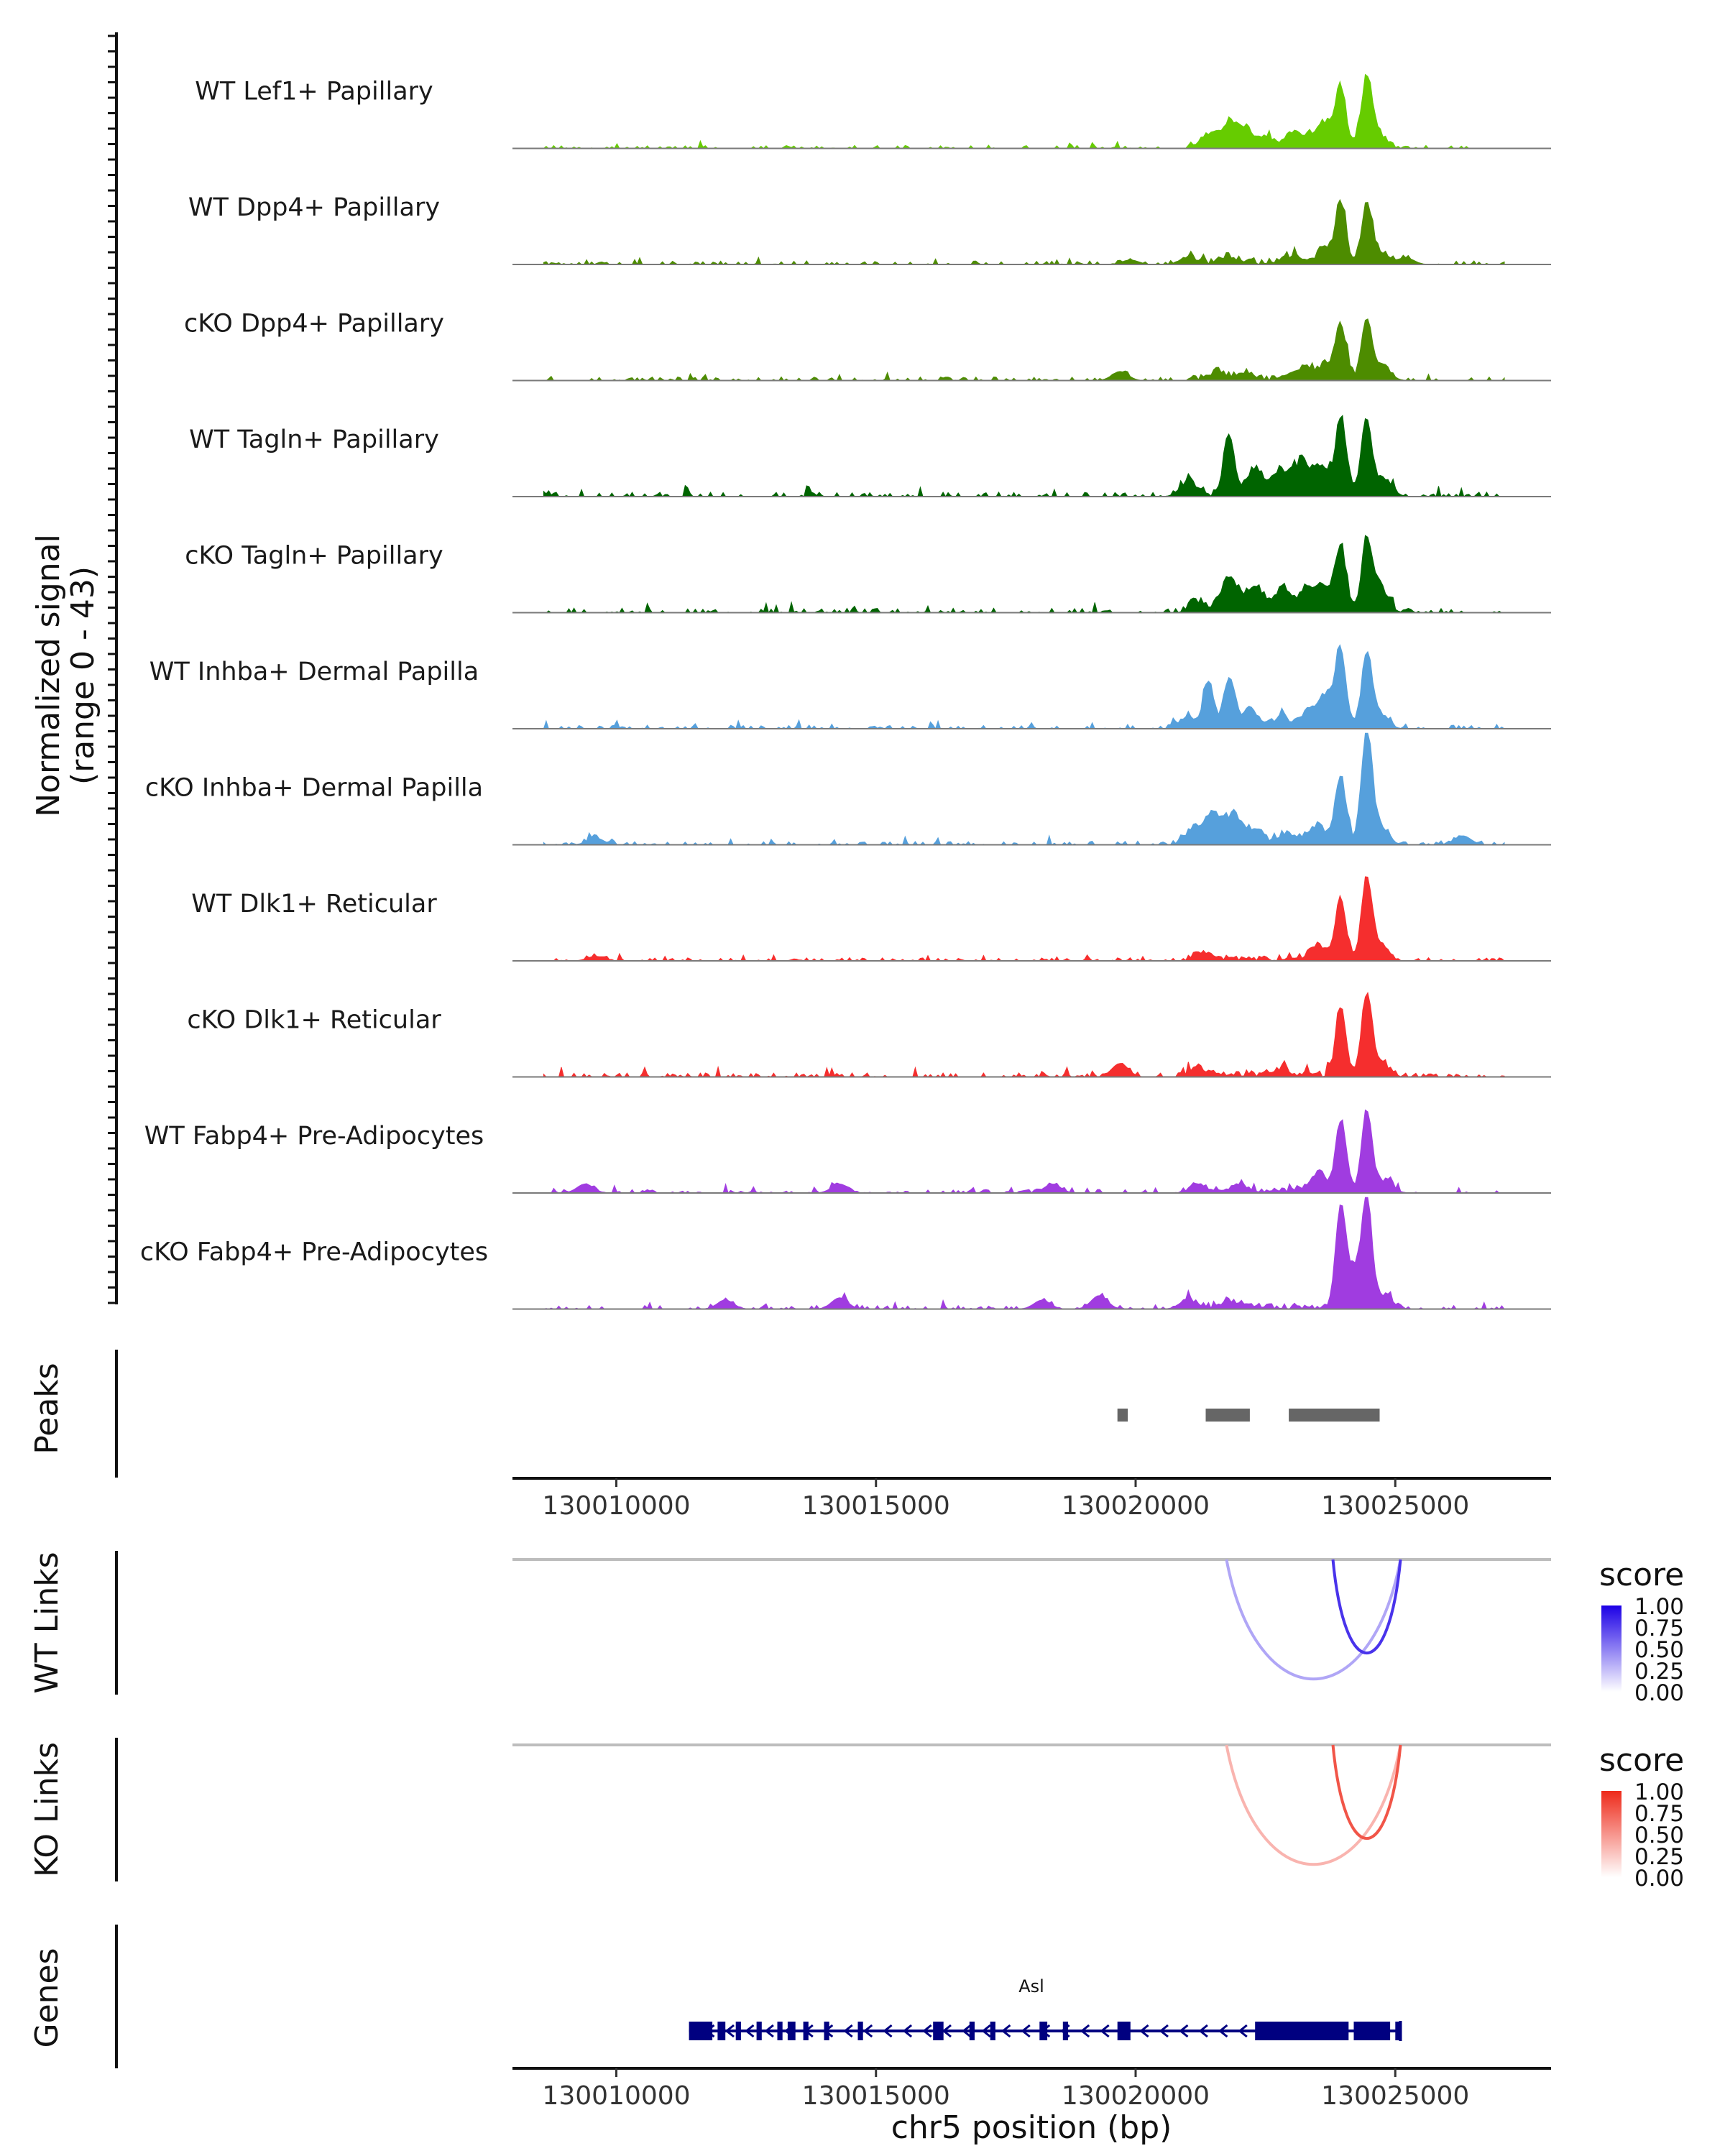 Image resolution: width=1725 pixels, height=2156 pixels. Describe the element at coordinates (47, 1409) in the screenshot. I see `peaks-panel-title: Peaks` at that location.